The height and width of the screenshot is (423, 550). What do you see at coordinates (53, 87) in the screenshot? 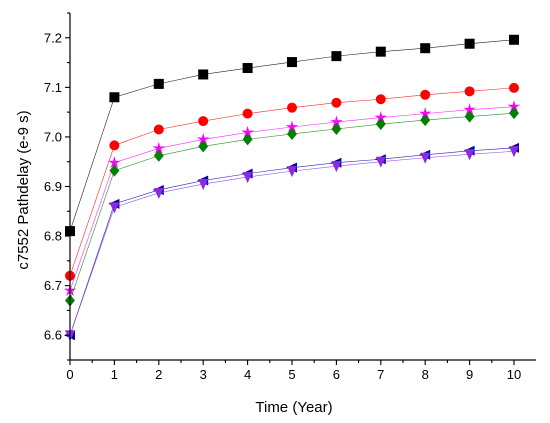
I see `y-tick-label-5: 7.1` at bounding box center [53, 87].